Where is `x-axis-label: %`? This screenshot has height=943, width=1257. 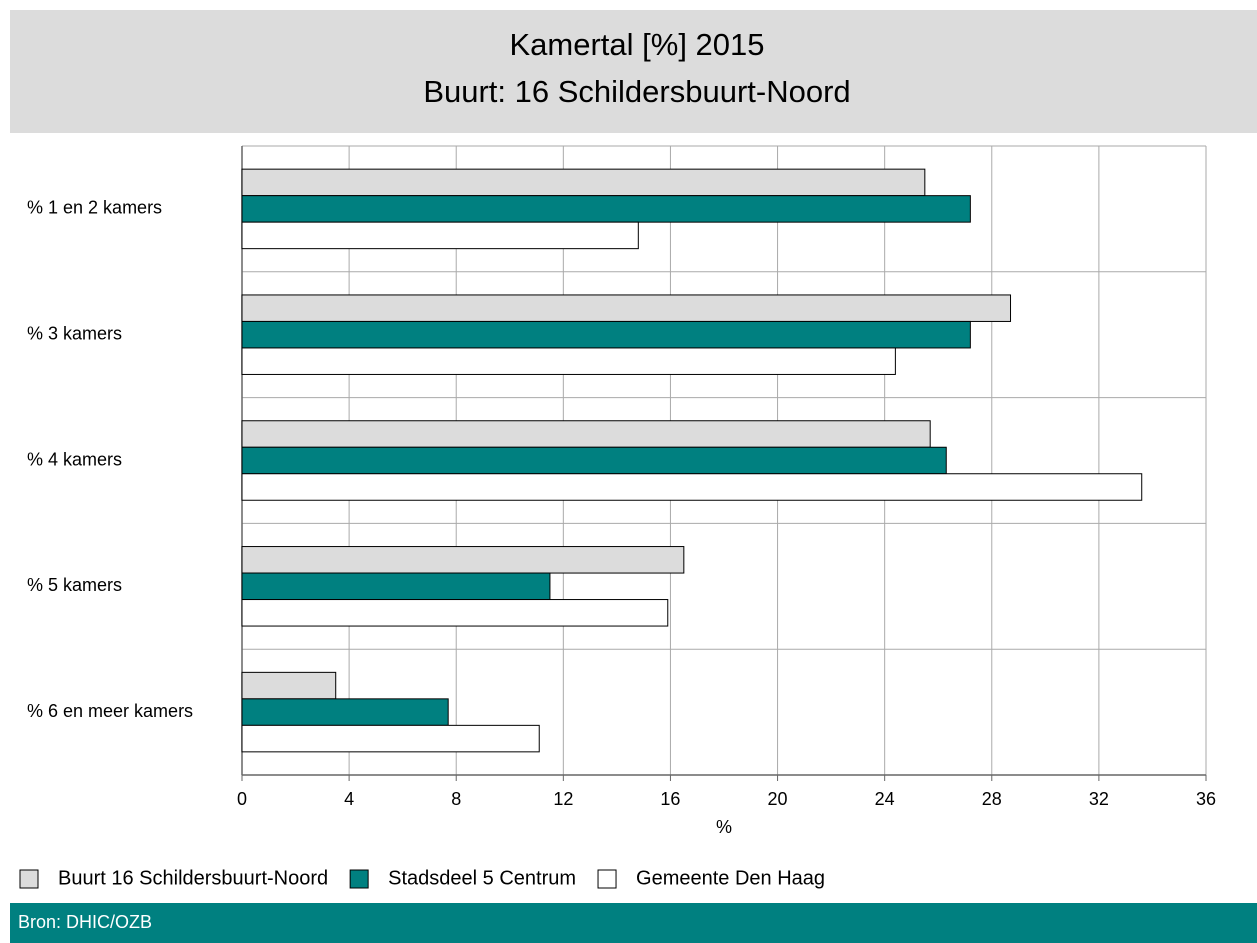
x-axis-label: % is located at coordinates (724, 827).